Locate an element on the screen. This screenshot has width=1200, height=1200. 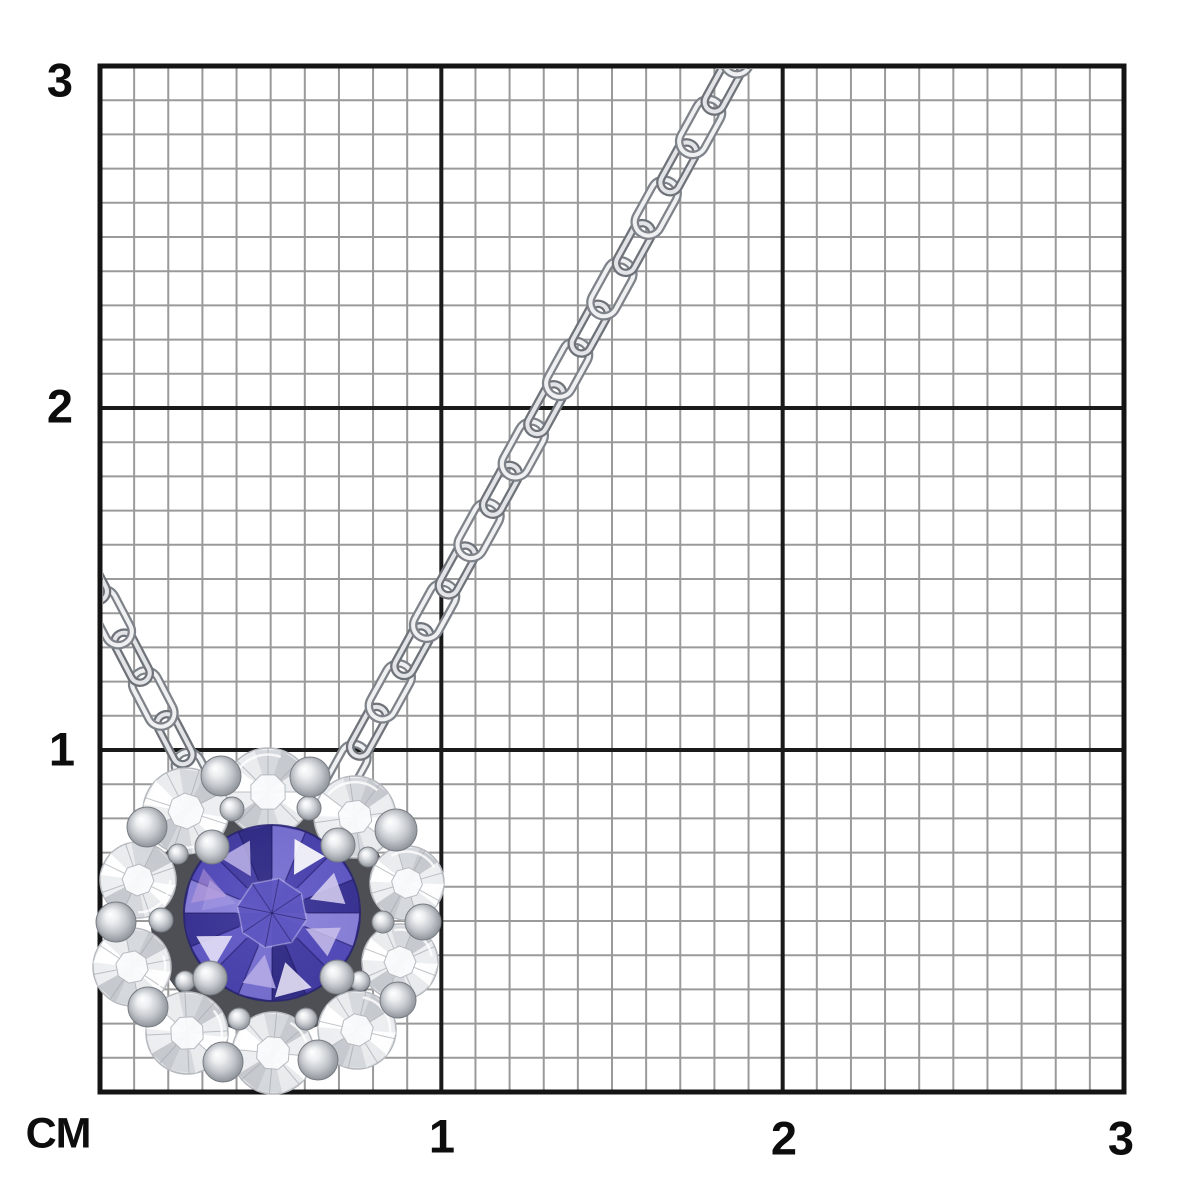
diamond-halo is located at coordinates (268, 921).